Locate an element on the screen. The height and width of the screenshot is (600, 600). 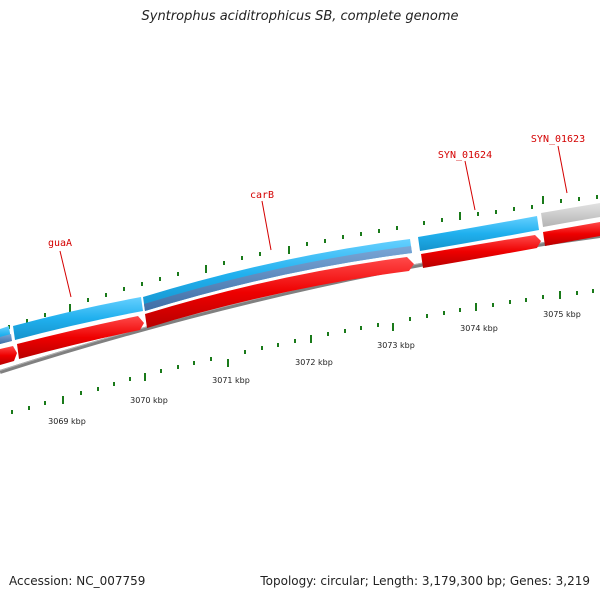
cds-arrow-guaA is located at coordinates (80, 337).